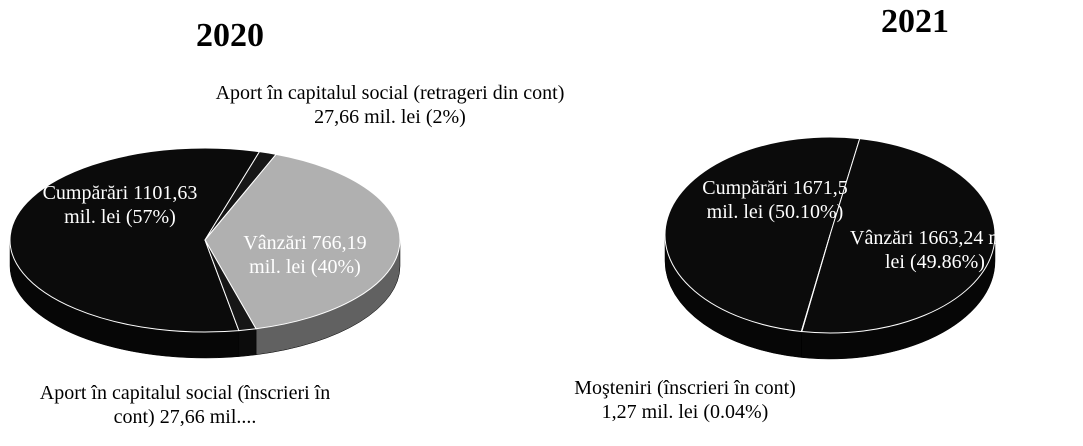 This screenshot has height=446, width=1083. I want to click on slice-label: Cumpărări 1101,63 mil. lei (57%), so click(120, 205).